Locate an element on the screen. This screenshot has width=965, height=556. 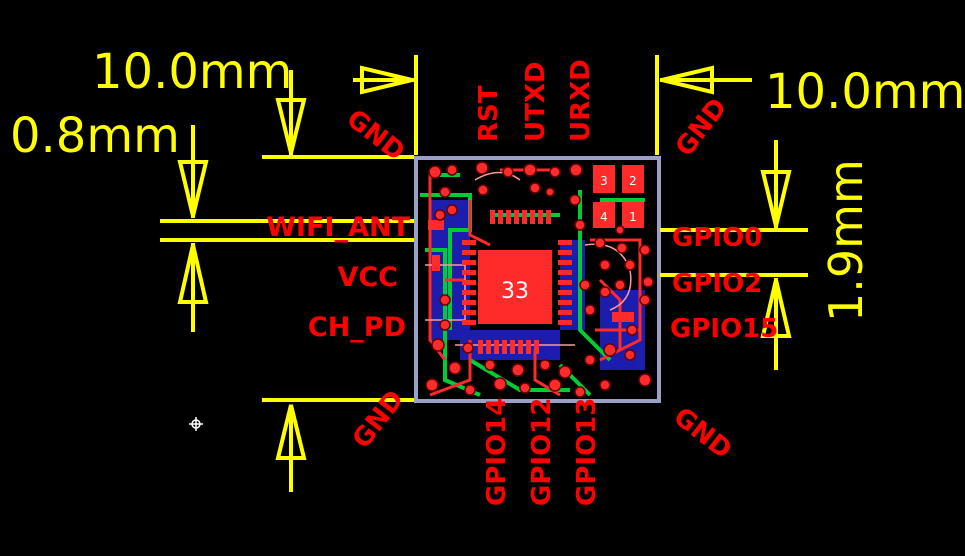
chip-label: 33 is located at coordinates (515, 291).